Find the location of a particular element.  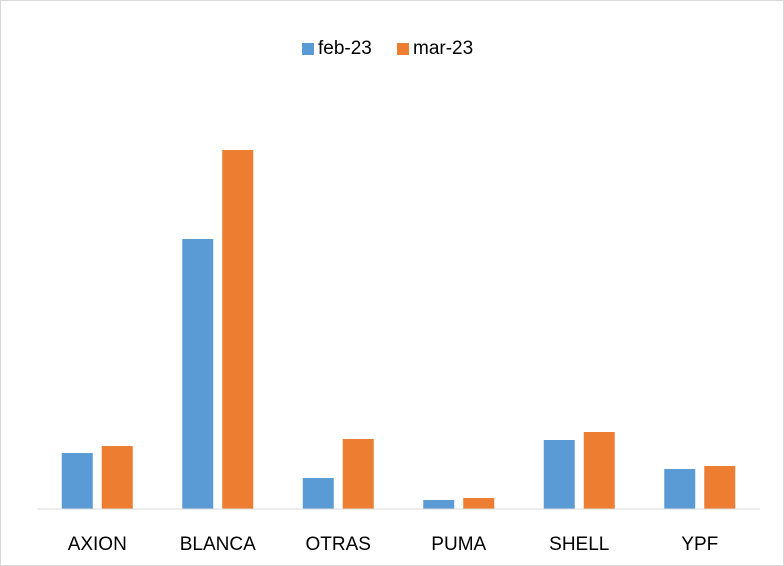

x-tick-label: PUMA is located at coordinates (458, 544).